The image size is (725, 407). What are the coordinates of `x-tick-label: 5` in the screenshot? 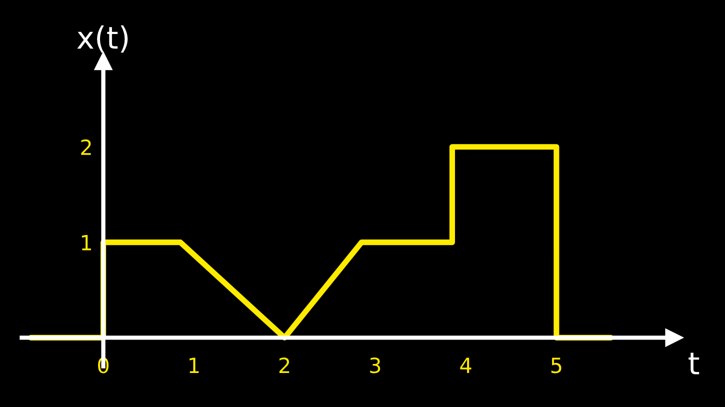 It's located at (556, 366).